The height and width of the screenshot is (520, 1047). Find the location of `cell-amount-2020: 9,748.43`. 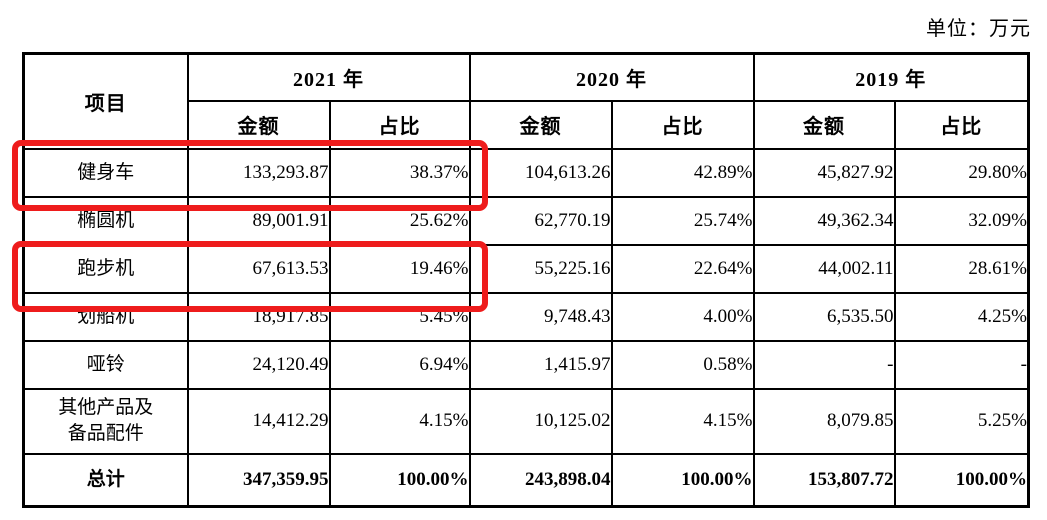

cell-amount-2020: 9,748.43 is located at coordinates (540, 316).